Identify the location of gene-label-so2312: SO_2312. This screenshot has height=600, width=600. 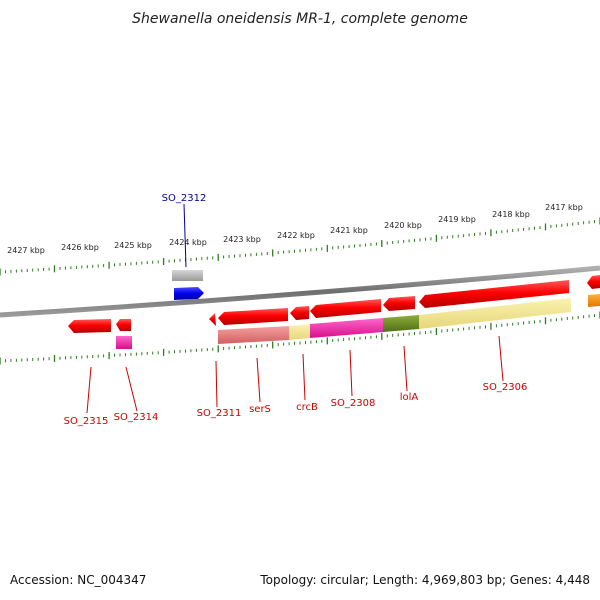
(184, 198).